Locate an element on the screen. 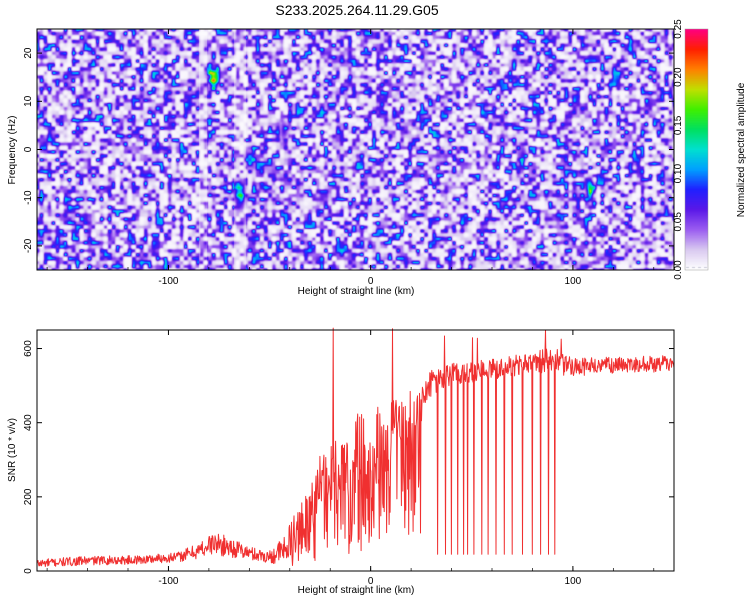  colorbar-tick-label: 0.25 is located at coordinates (678, 29).